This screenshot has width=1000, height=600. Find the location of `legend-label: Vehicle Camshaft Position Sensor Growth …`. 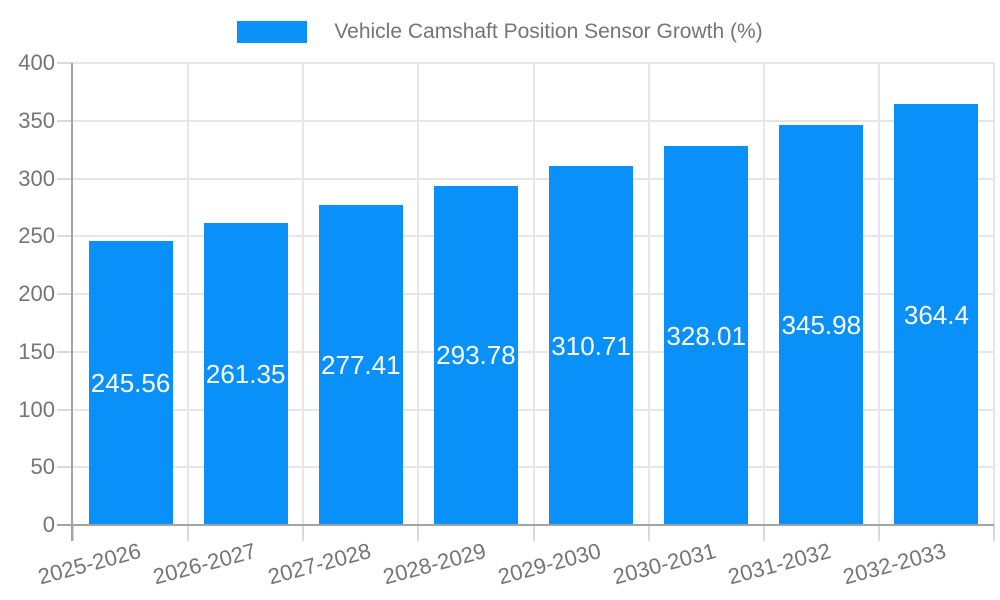

legend-label: Vehicle Camshaft Position Sensor Growth … is located at coordinates (548, 31).